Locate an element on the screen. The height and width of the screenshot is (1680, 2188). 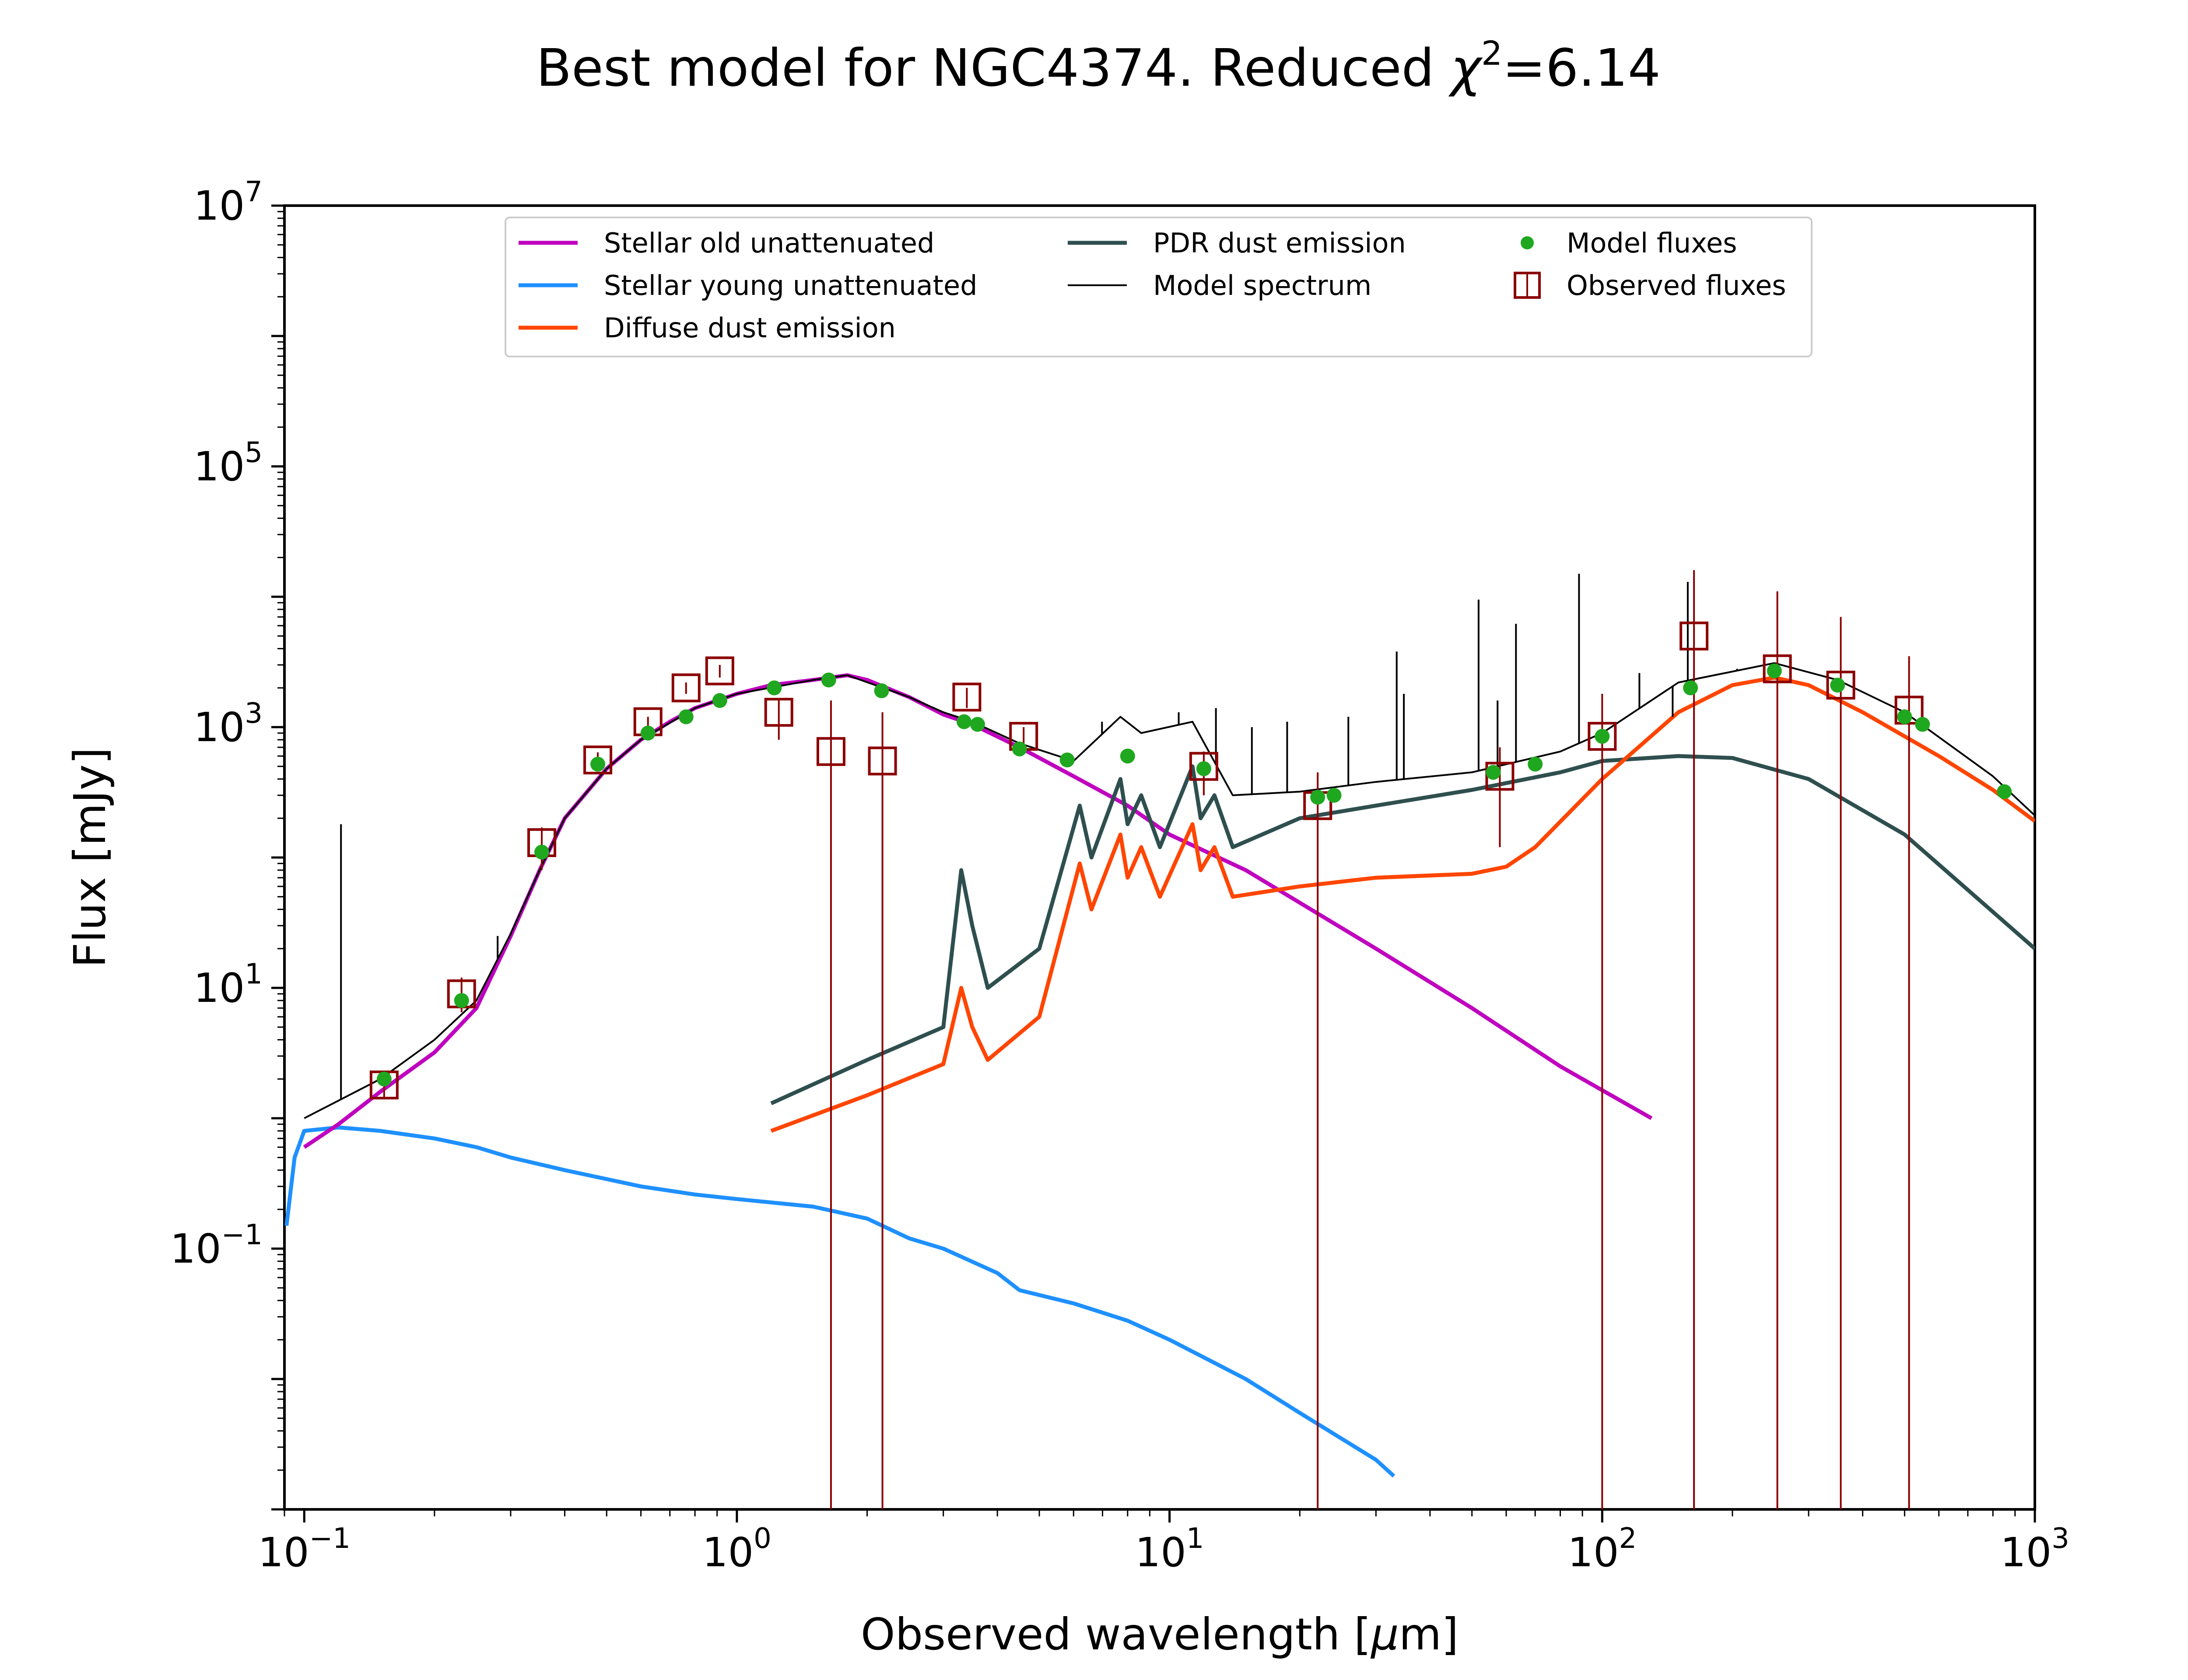
x-axis-label: Observed wavelength [μm] is located at coordinates (1160, 1634).